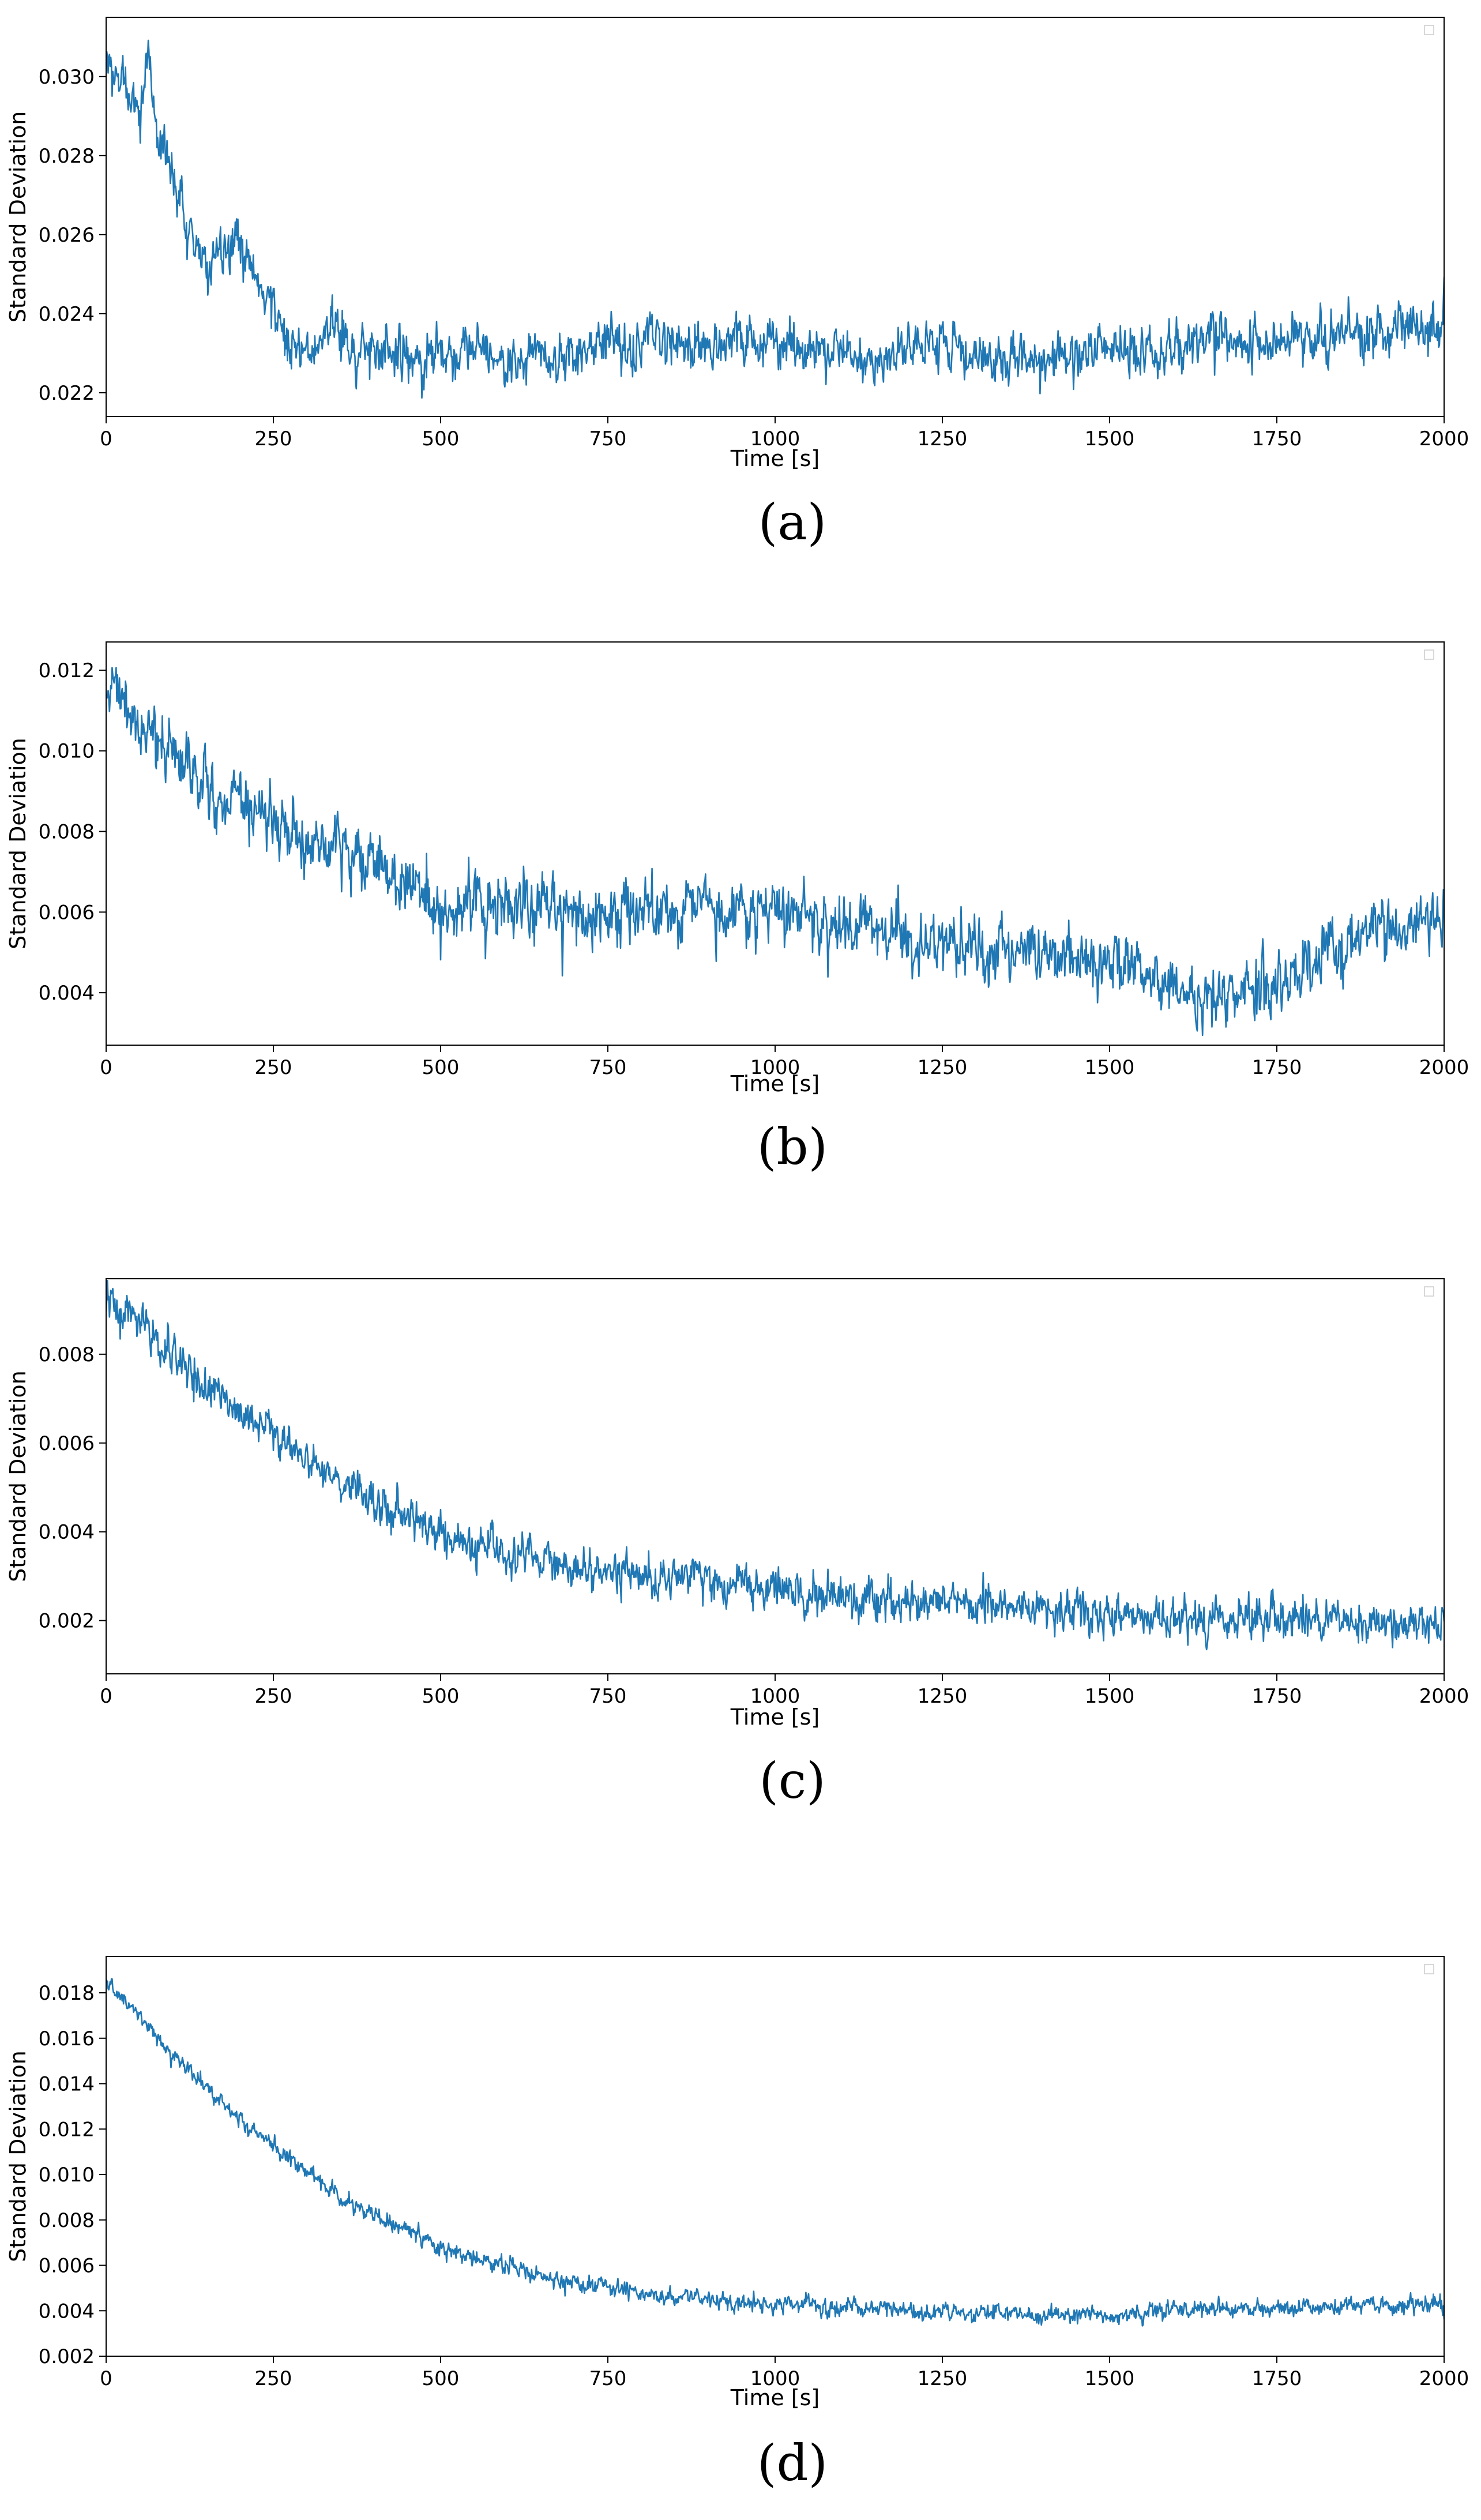  What do you see at coordinates (793, 2463) in the screenshot?
I see `panel-caption: (d)` at bounding box center [793, 2463].